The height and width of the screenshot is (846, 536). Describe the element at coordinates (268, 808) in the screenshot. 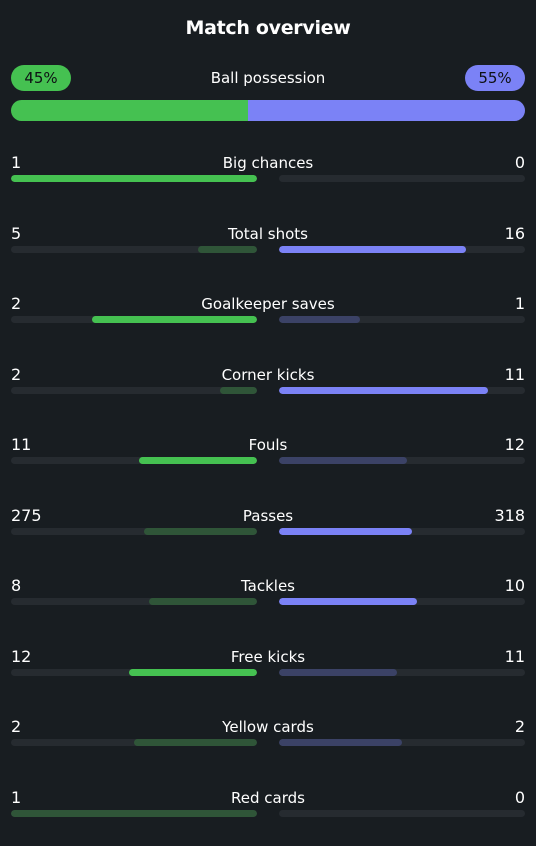

I see `stat-row: 1 Red cards 0` at that location.